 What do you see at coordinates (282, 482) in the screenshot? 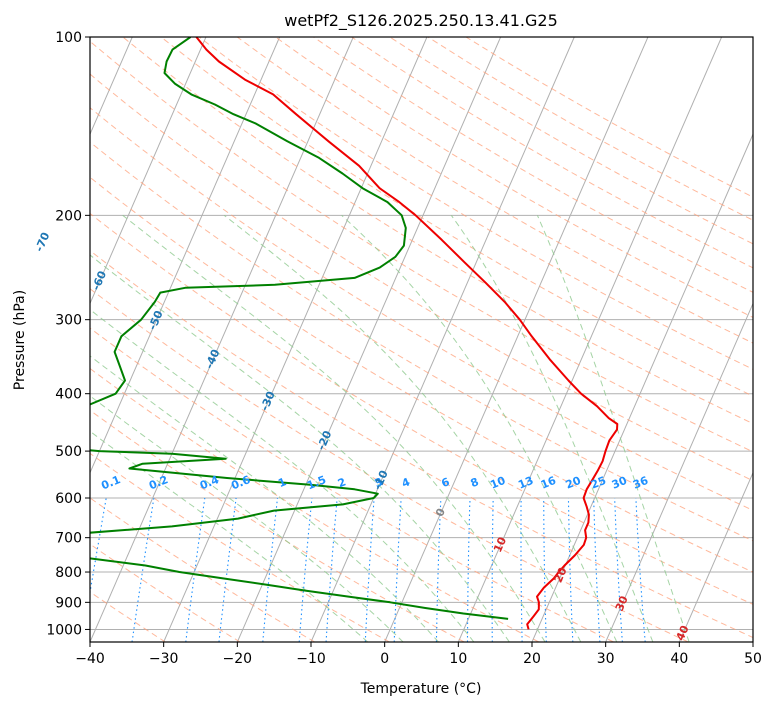
I see `mixing-ratio-label: 1` at bounding box center [282, 482].